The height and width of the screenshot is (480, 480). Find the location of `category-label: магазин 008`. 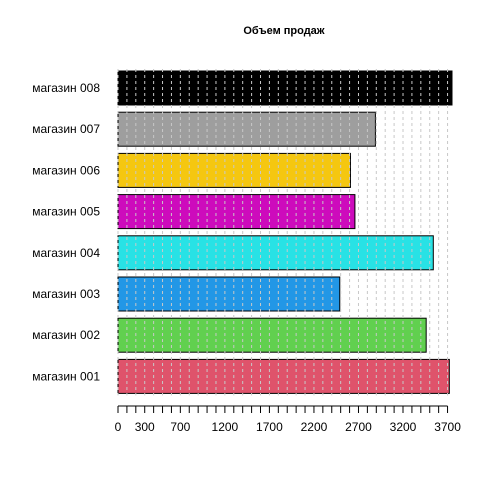

category-label: магазин 008 is located at coordinates (66, 88).